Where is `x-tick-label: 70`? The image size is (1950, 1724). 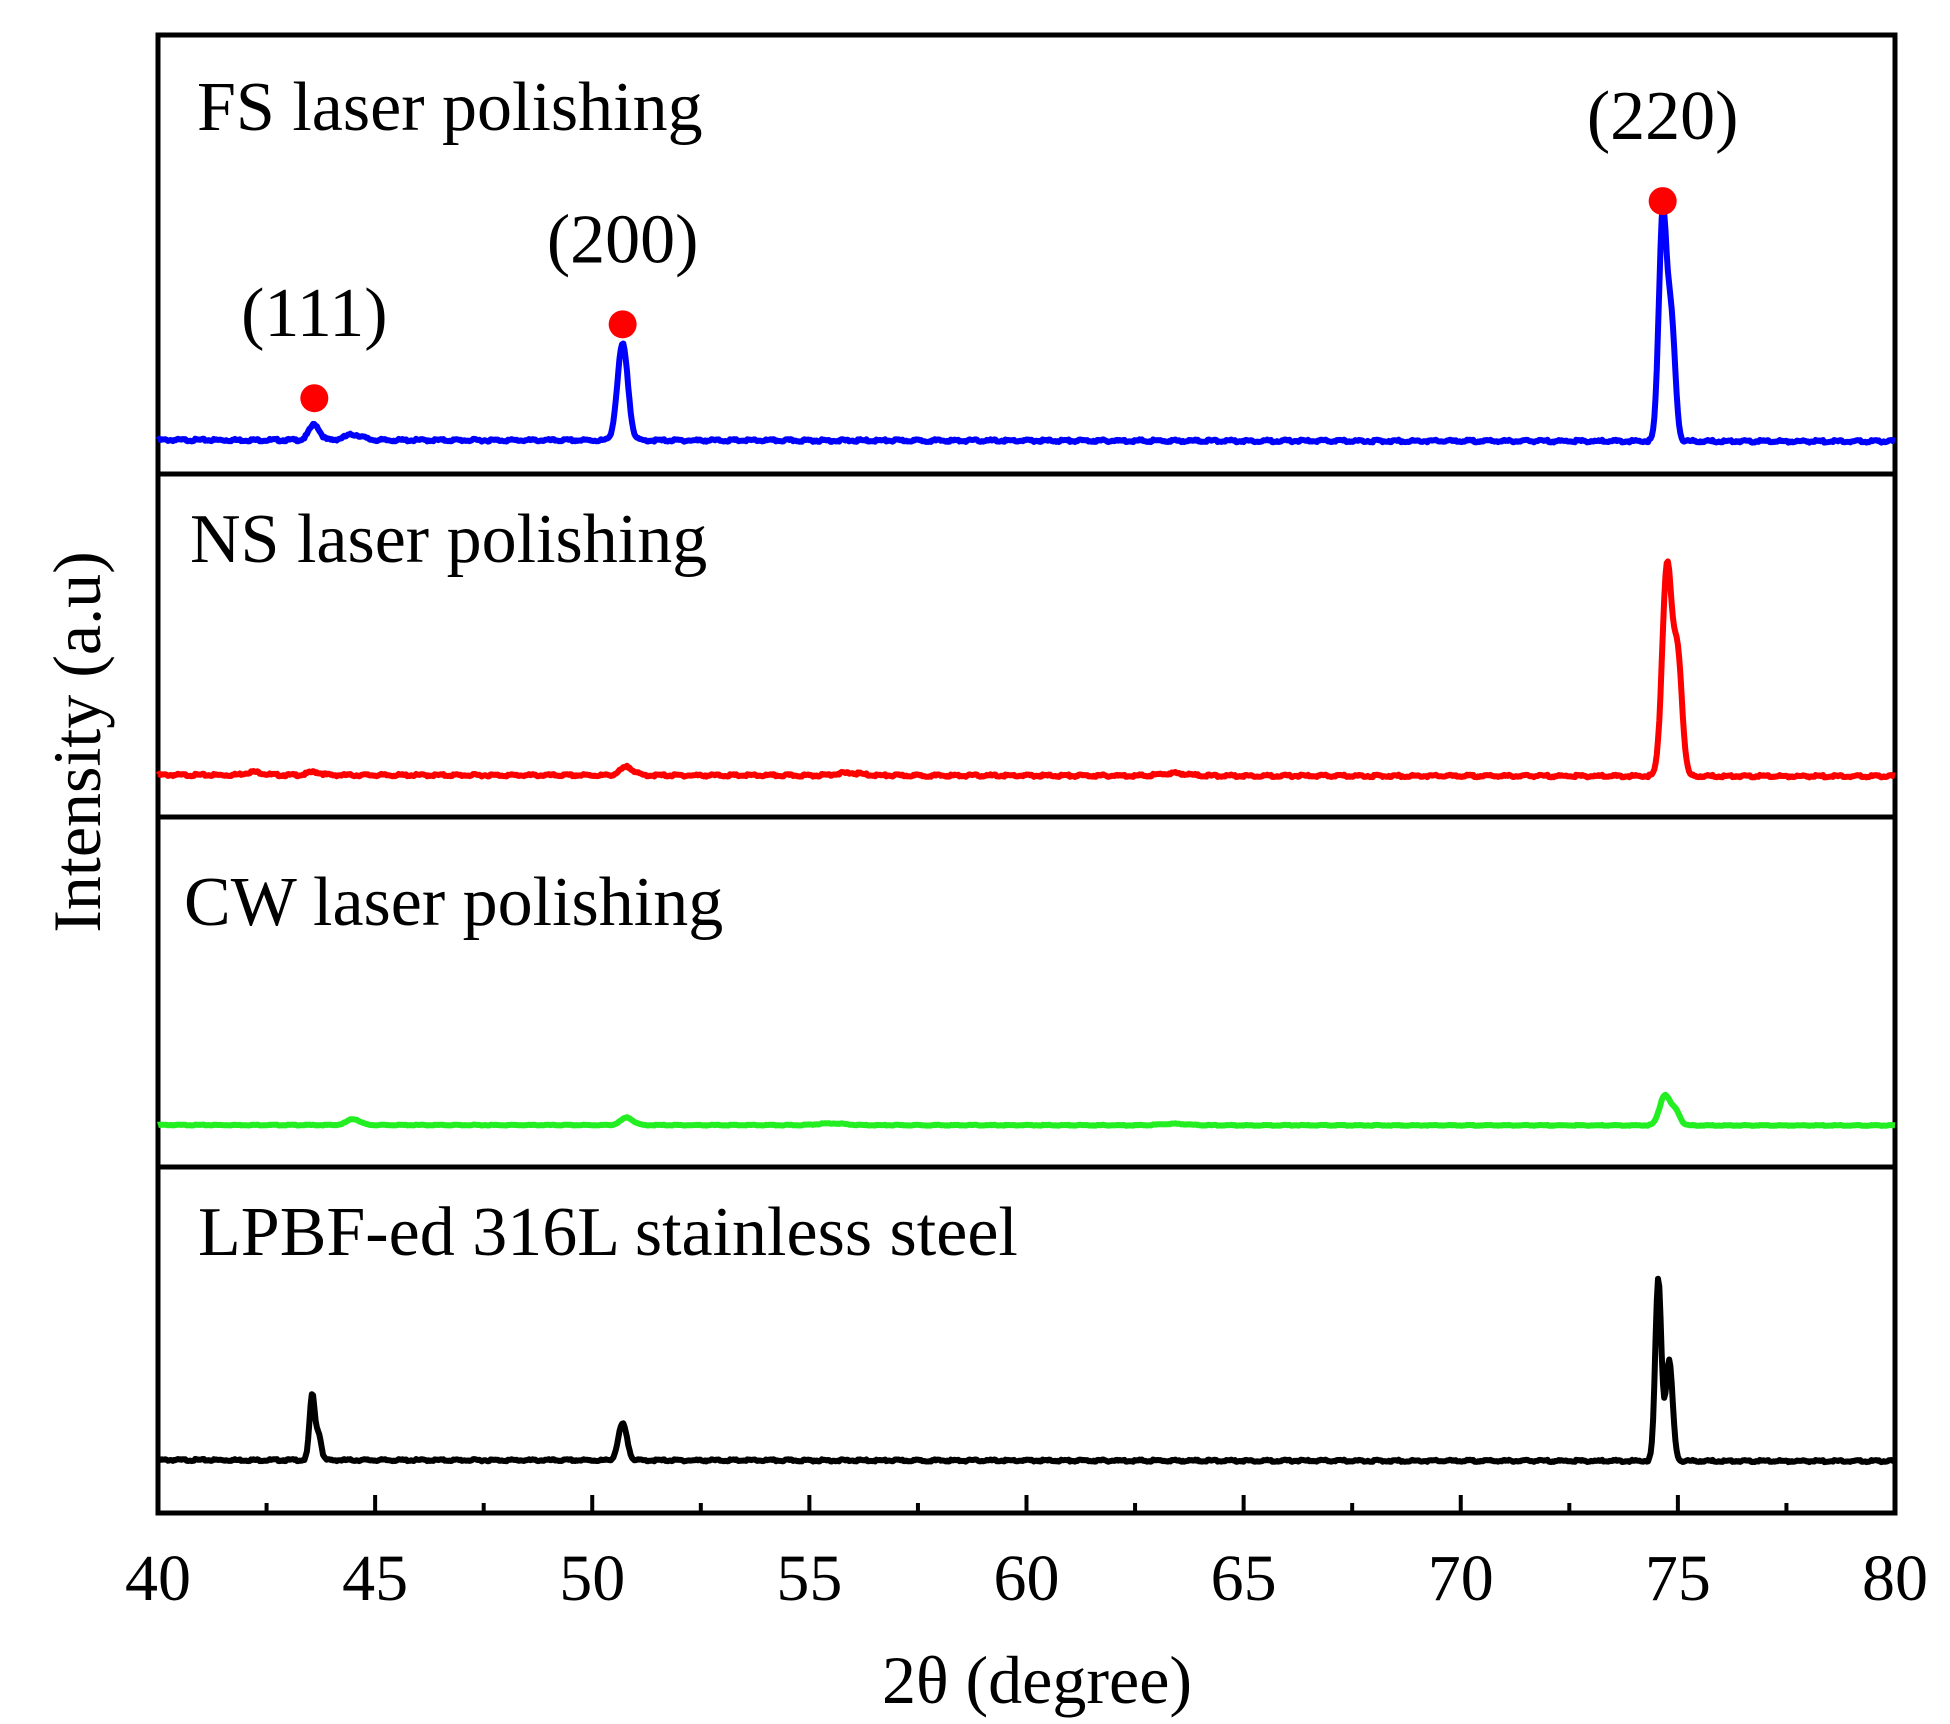
x-tick-label: 70 is located at coordinates (1461, 1578).